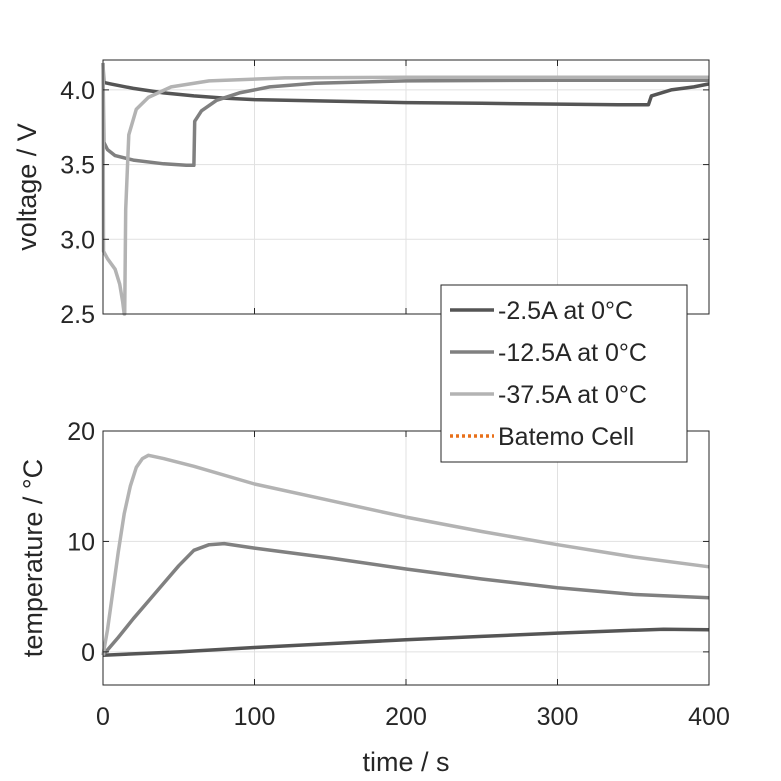 This screenshot has width=781, height=781. Describe the element at coordinates (255, 717) in the screenshot. I see `x-tick-label: 100` at that location.